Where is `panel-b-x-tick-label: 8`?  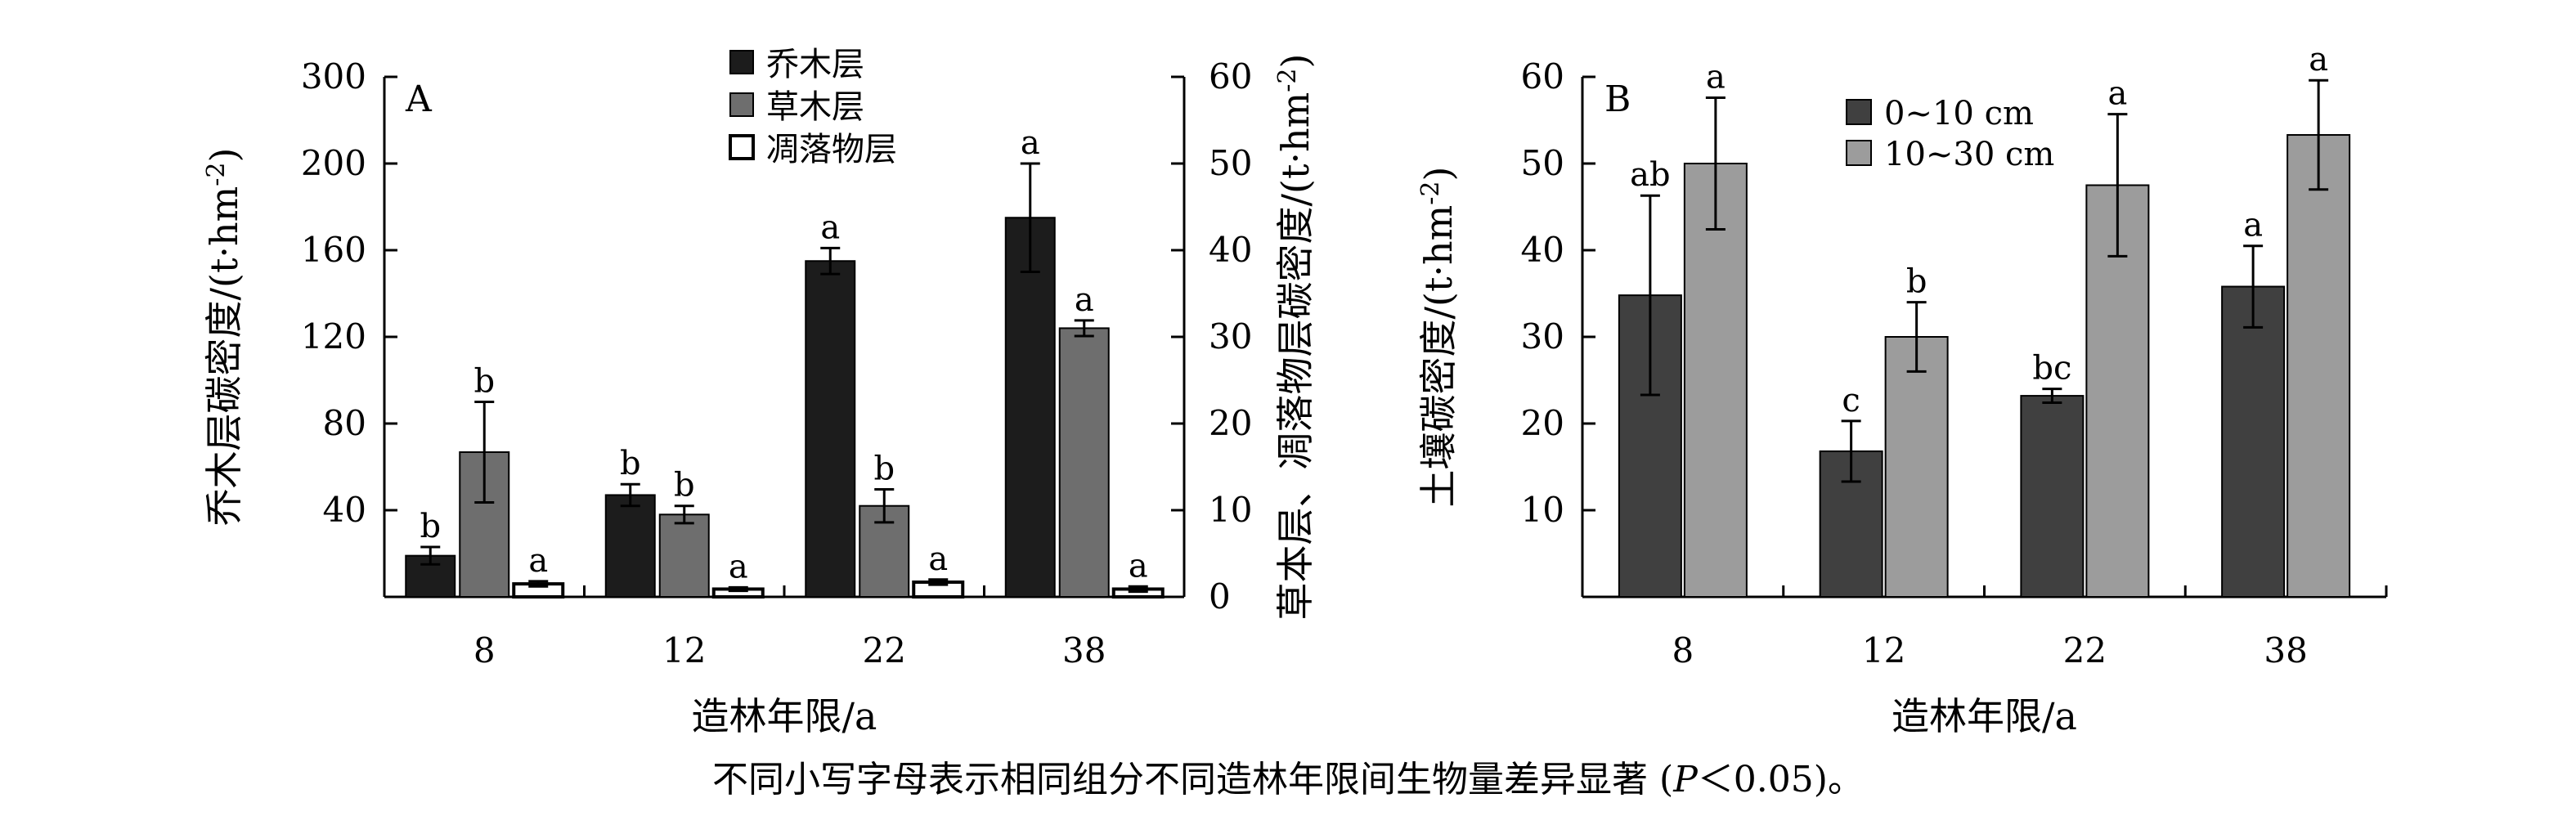 panel-b-x-tick-label: 8 is located at coordinates (1683, 650).